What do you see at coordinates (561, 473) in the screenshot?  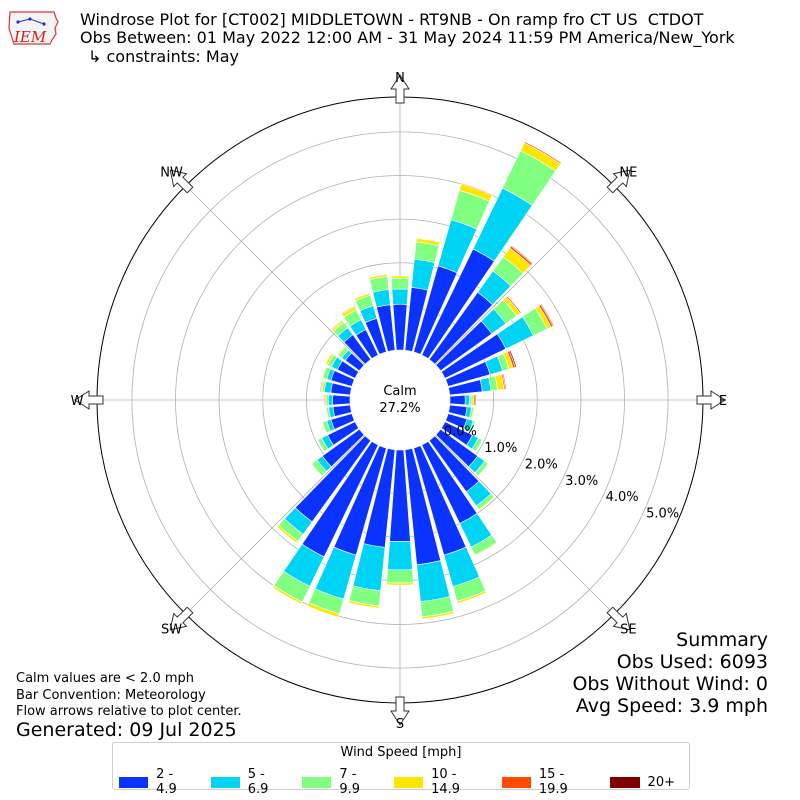 I see `radial-tick-labels: 0.0% 1.0% 2.0% 3.0% 4.0% 5.0%` at bounding box center [561, 473].